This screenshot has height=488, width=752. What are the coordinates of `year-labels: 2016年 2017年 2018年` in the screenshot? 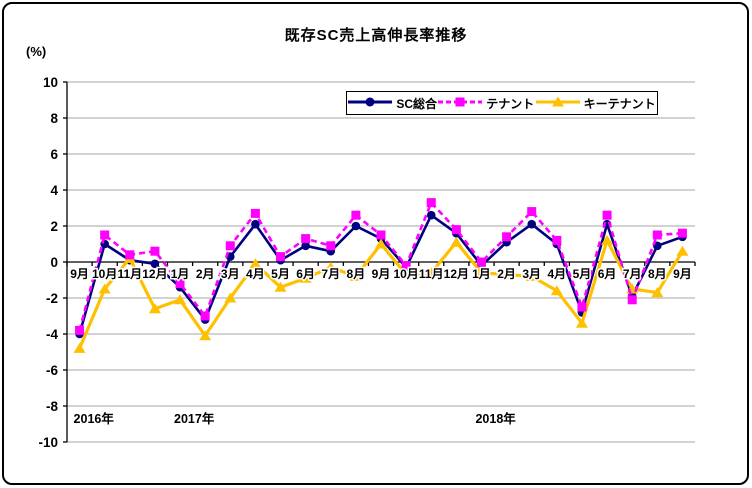 It's located at (295, 418).